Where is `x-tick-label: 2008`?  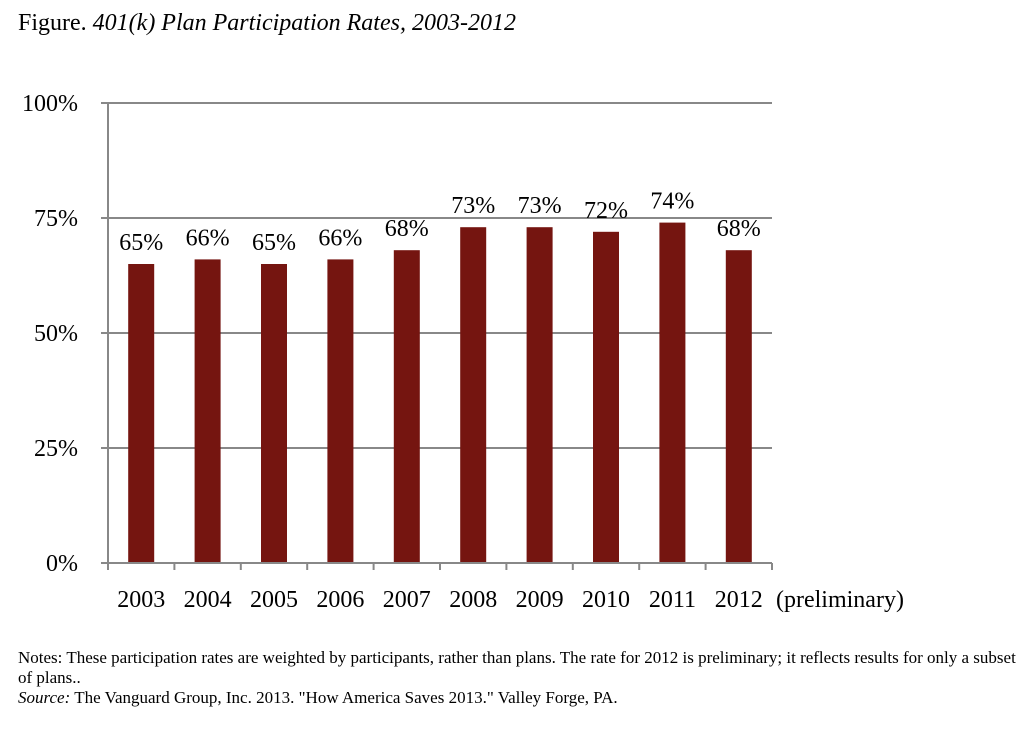
x-tick-label: 2008 is located at coordinates (473, 600).